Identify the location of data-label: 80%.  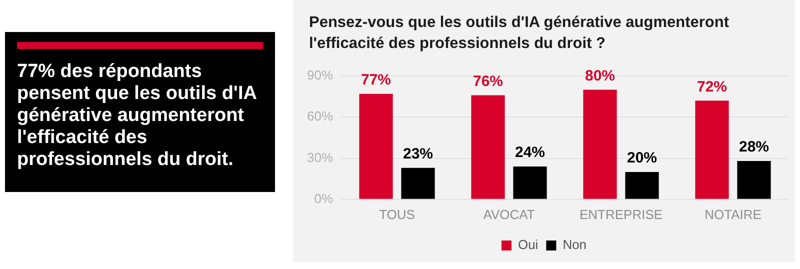
(600, 75).